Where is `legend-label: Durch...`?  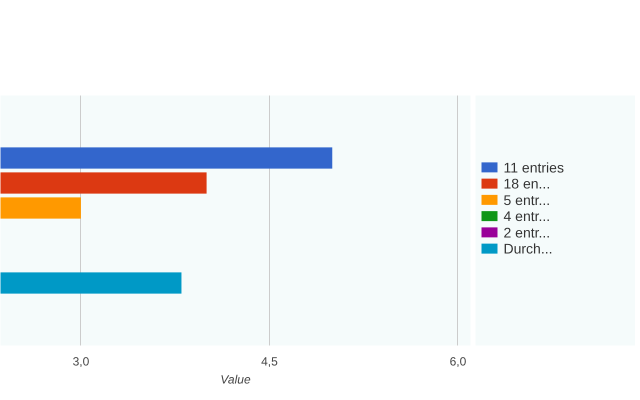 legend-label: Durch... is located at coordinates (528, 248).